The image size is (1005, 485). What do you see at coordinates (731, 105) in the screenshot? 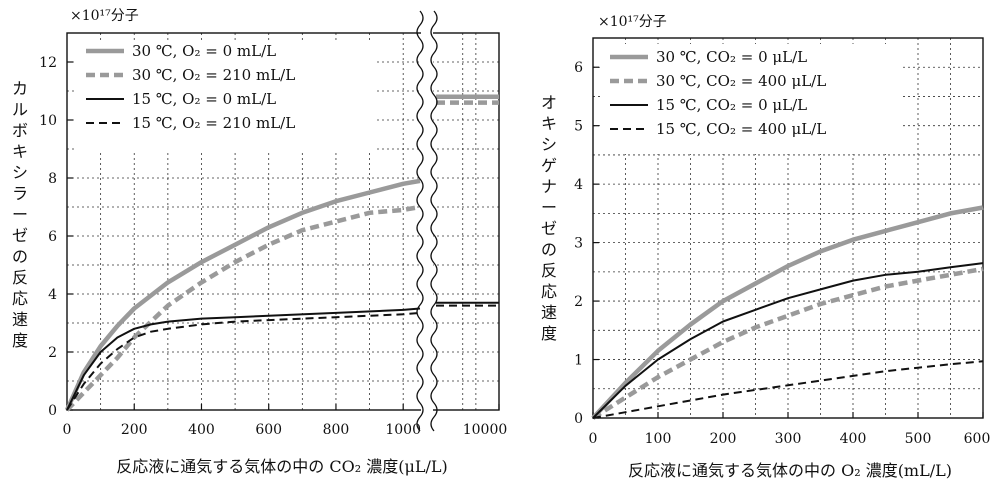
I see `legend-label: 15 ℃, CO₂ = 0 μL/L` at bounding box center [731, 105].